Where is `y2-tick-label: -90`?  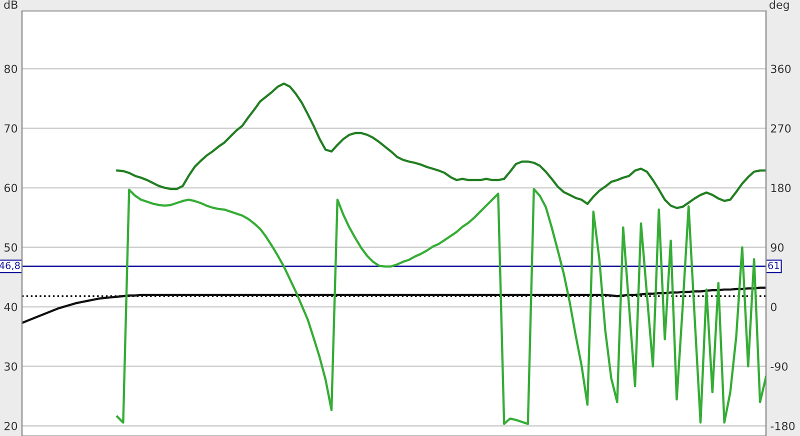 y2-tick-label: -90 is located at coordinates (779, 366).